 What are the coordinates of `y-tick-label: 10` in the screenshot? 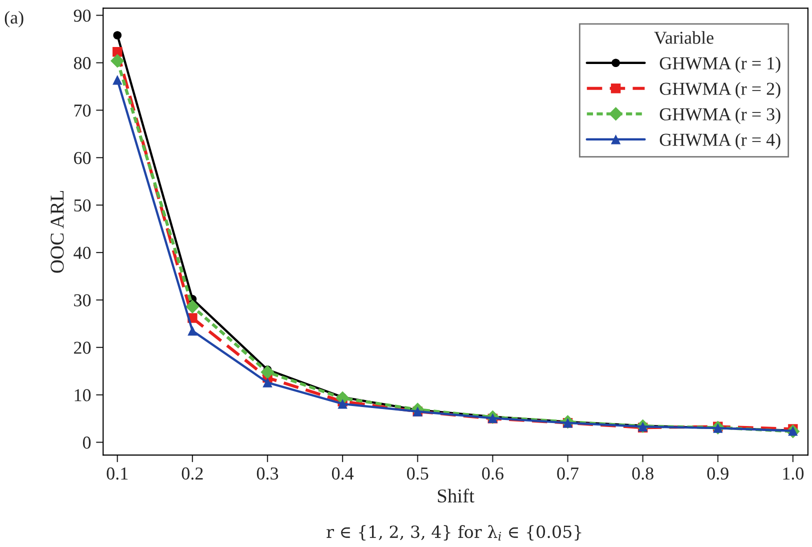 It's located at (82, 395).